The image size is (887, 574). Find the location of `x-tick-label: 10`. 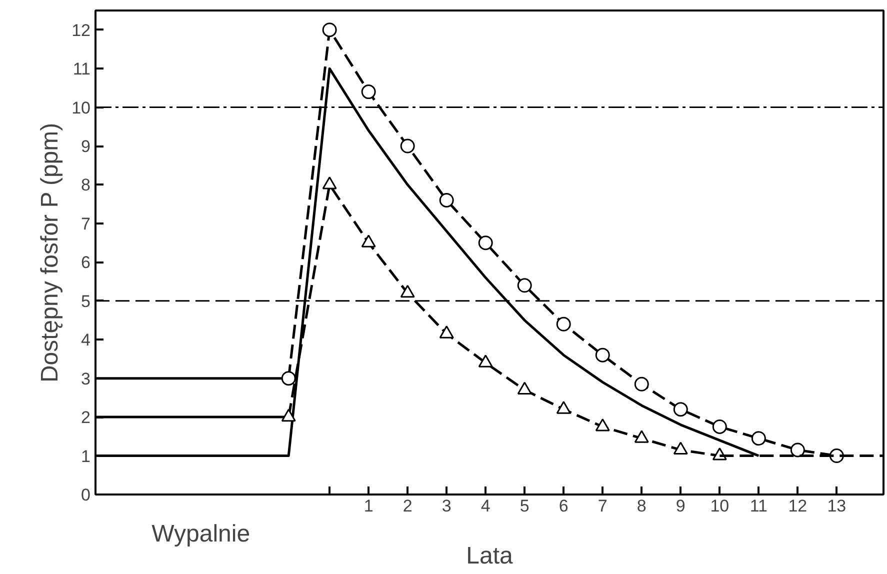

x-tick-label: 10 is located at coordinates (720, 506).